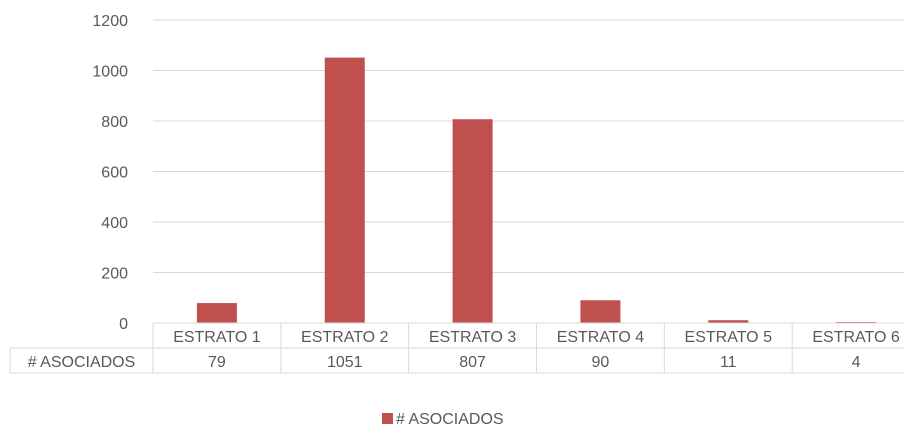  I want to click on y-tick-label: 1200, so click(110, 21).